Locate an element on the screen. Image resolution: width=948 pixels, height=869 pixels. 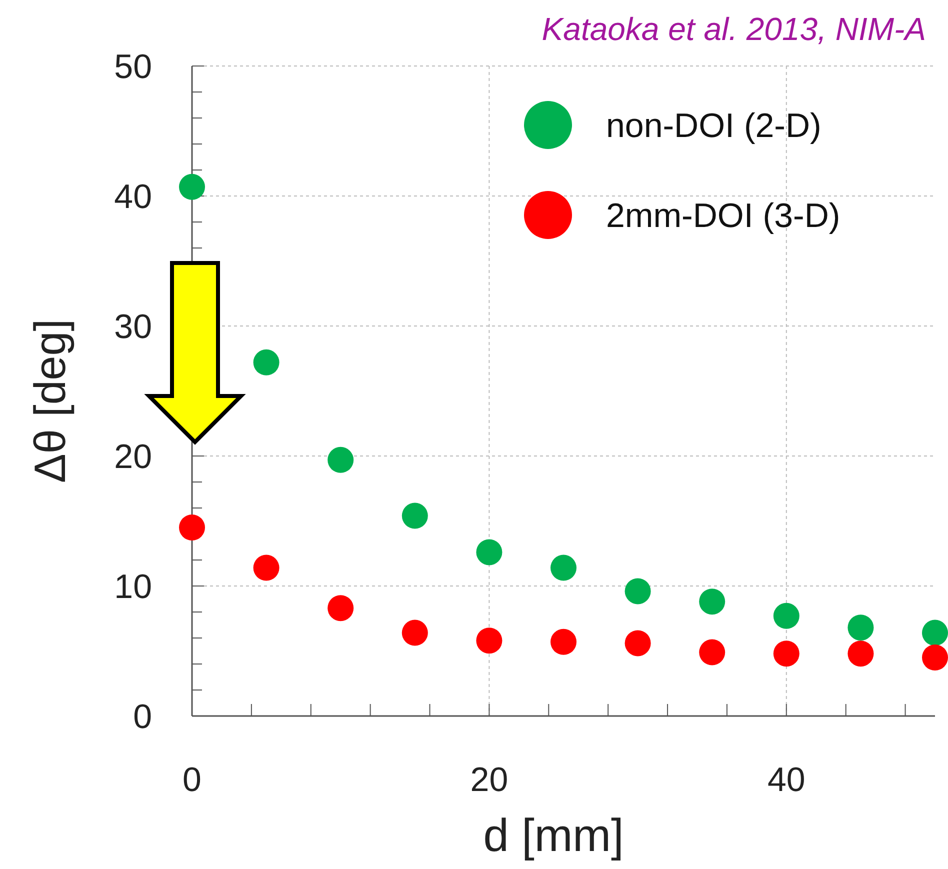
y-tick-label: 30 is located at coordinates (133, 327).